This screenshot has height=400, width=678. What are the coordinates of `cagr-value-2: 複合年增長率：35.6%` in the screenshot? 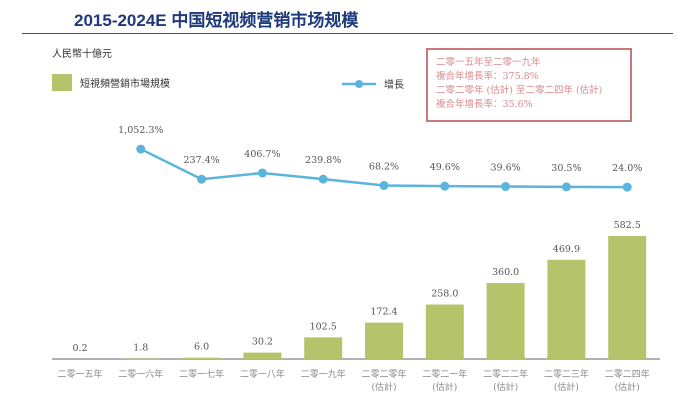 It's located at (484, 104).